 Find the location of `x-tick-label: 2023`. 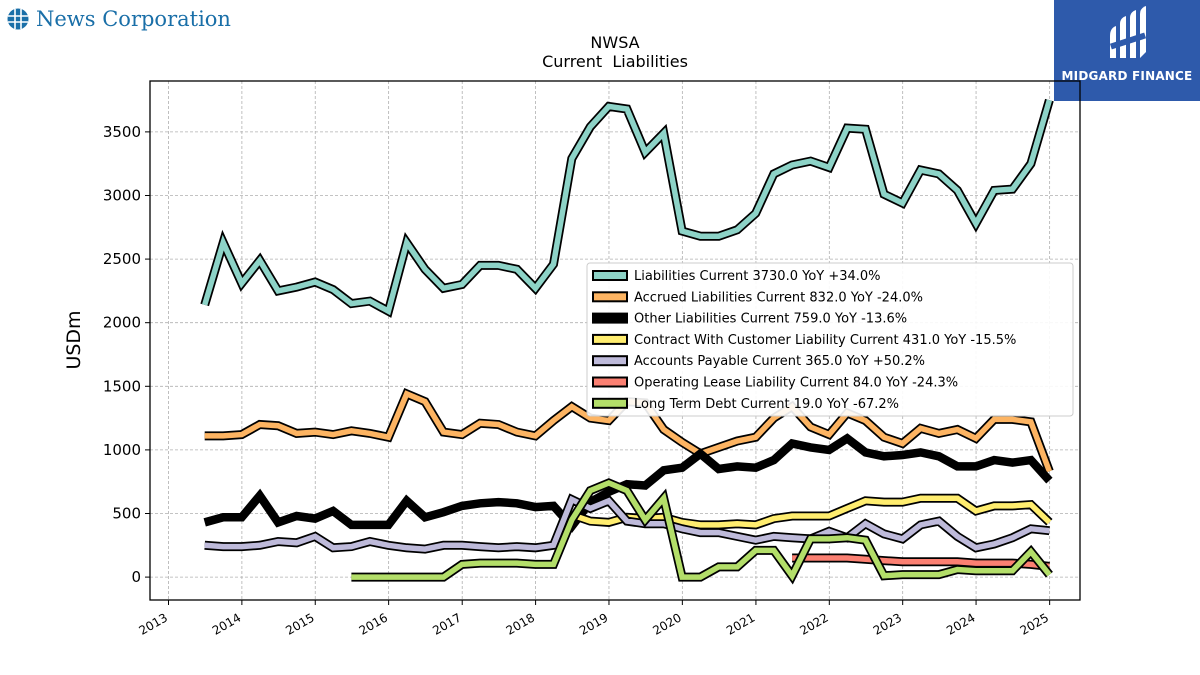

x-tick-label: 2023 is located at coordinates (887, 623).